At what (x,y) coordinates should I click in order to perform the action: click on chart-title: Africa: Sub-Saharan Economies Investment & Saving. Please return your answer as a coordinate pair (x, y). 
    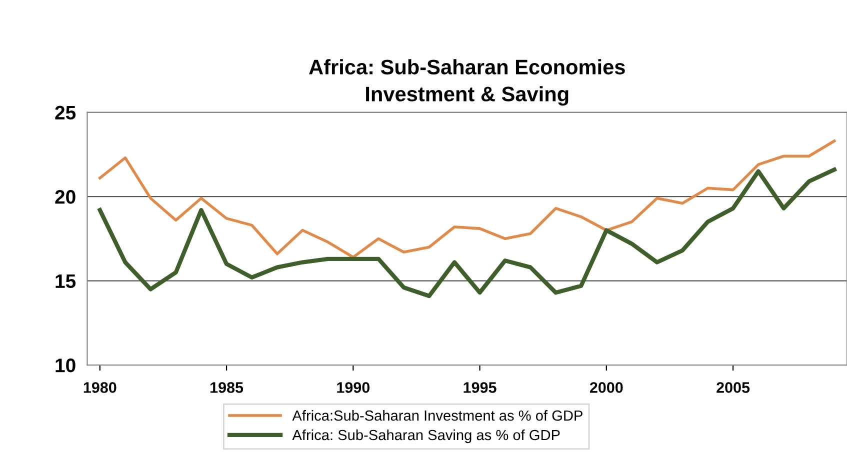
    Looking at the image, I should click on (467, 82).